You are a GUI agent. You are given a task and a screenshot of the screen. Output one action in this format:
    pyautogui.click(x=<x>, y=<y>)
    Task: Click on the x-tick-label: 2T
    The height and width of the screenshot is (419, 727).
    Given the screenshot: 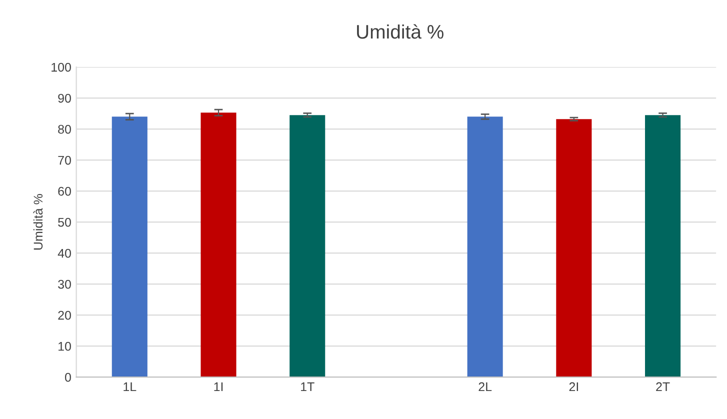 What is the action you would take?
    pyautogui.click(x=663, y=387)
    